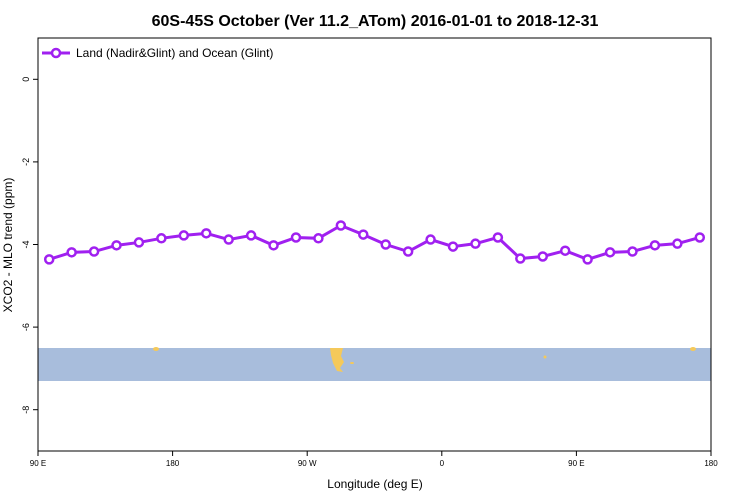 This screenshot has width=750, height=500. What do you see at coordinates (374, 242) in the screenshot?
I see `series-line` at bounding box center [374, 242].